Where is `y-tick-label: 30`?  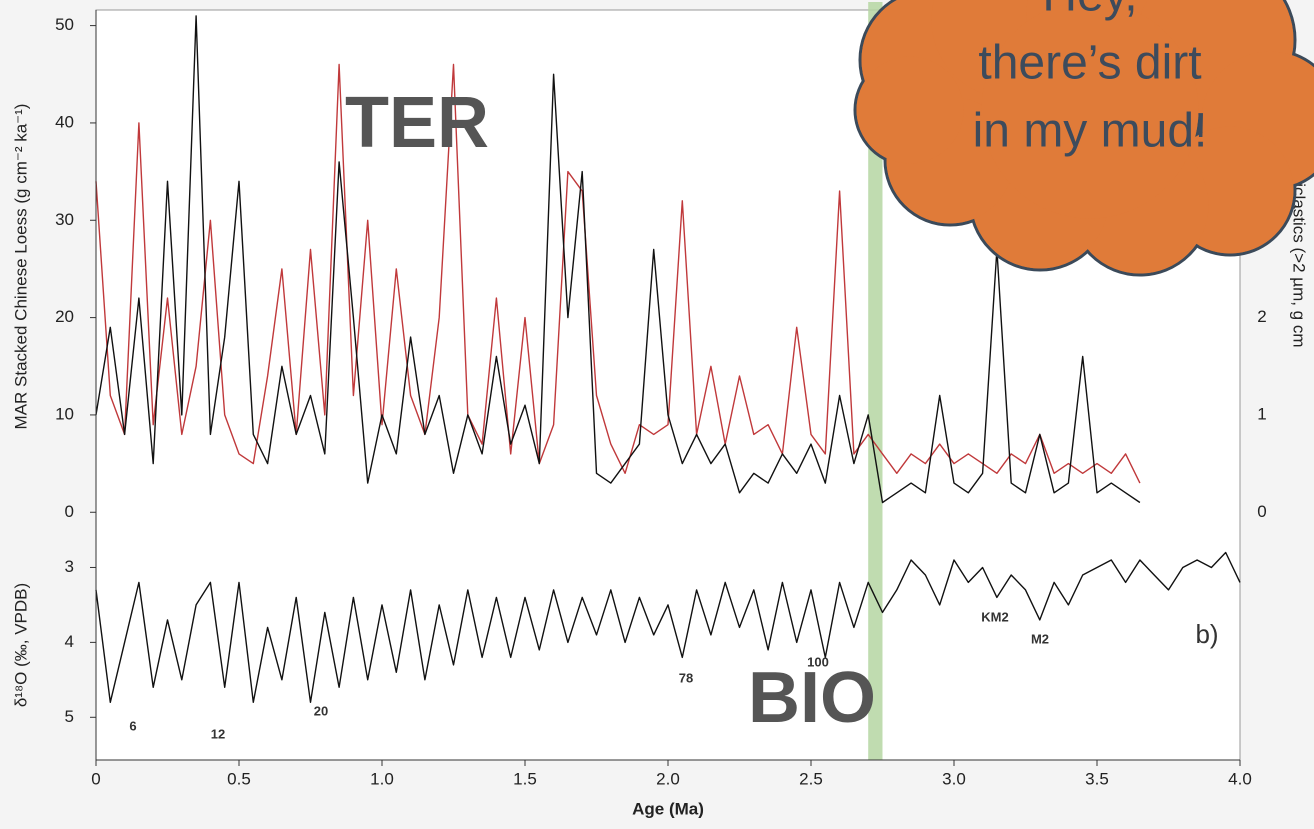 y-tick-label: 30 is located at coordinates (64, 219).